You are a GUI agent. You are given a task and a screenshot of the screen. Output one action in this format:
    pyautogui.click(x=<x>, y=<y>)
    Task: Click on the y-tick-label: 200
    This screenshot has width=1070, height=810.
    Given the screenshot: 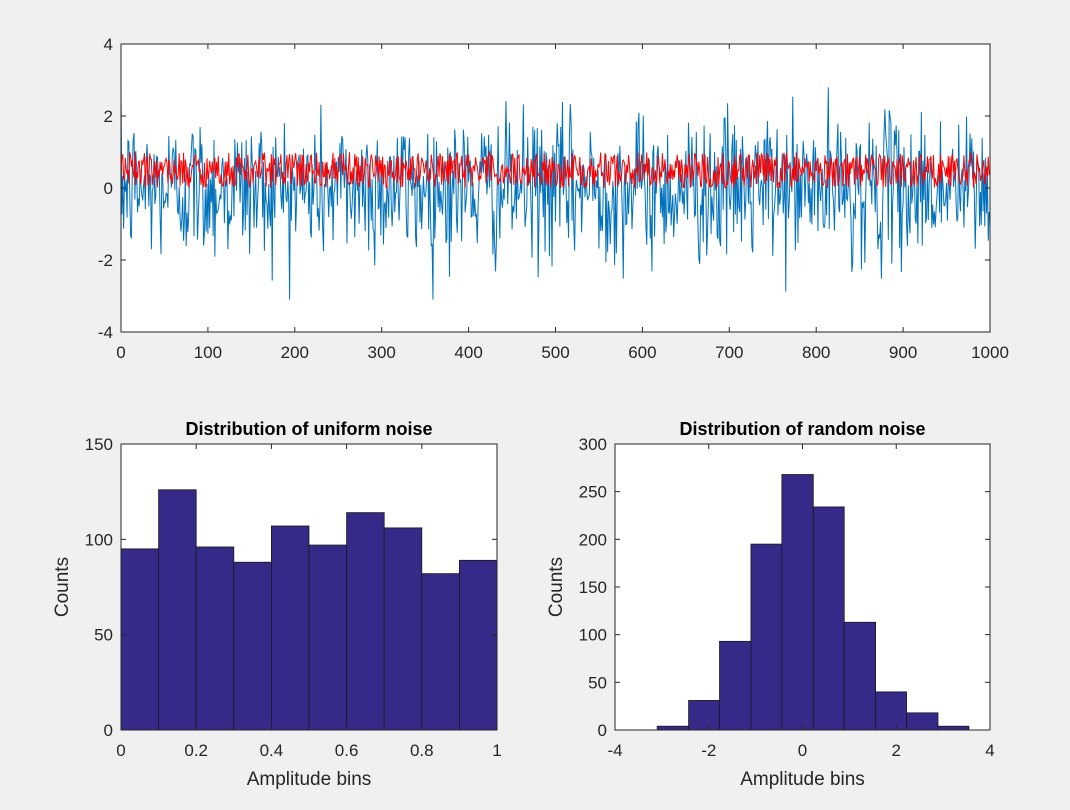 What is the action you would take?
    pyautogui.click(x=593, y=539)
    